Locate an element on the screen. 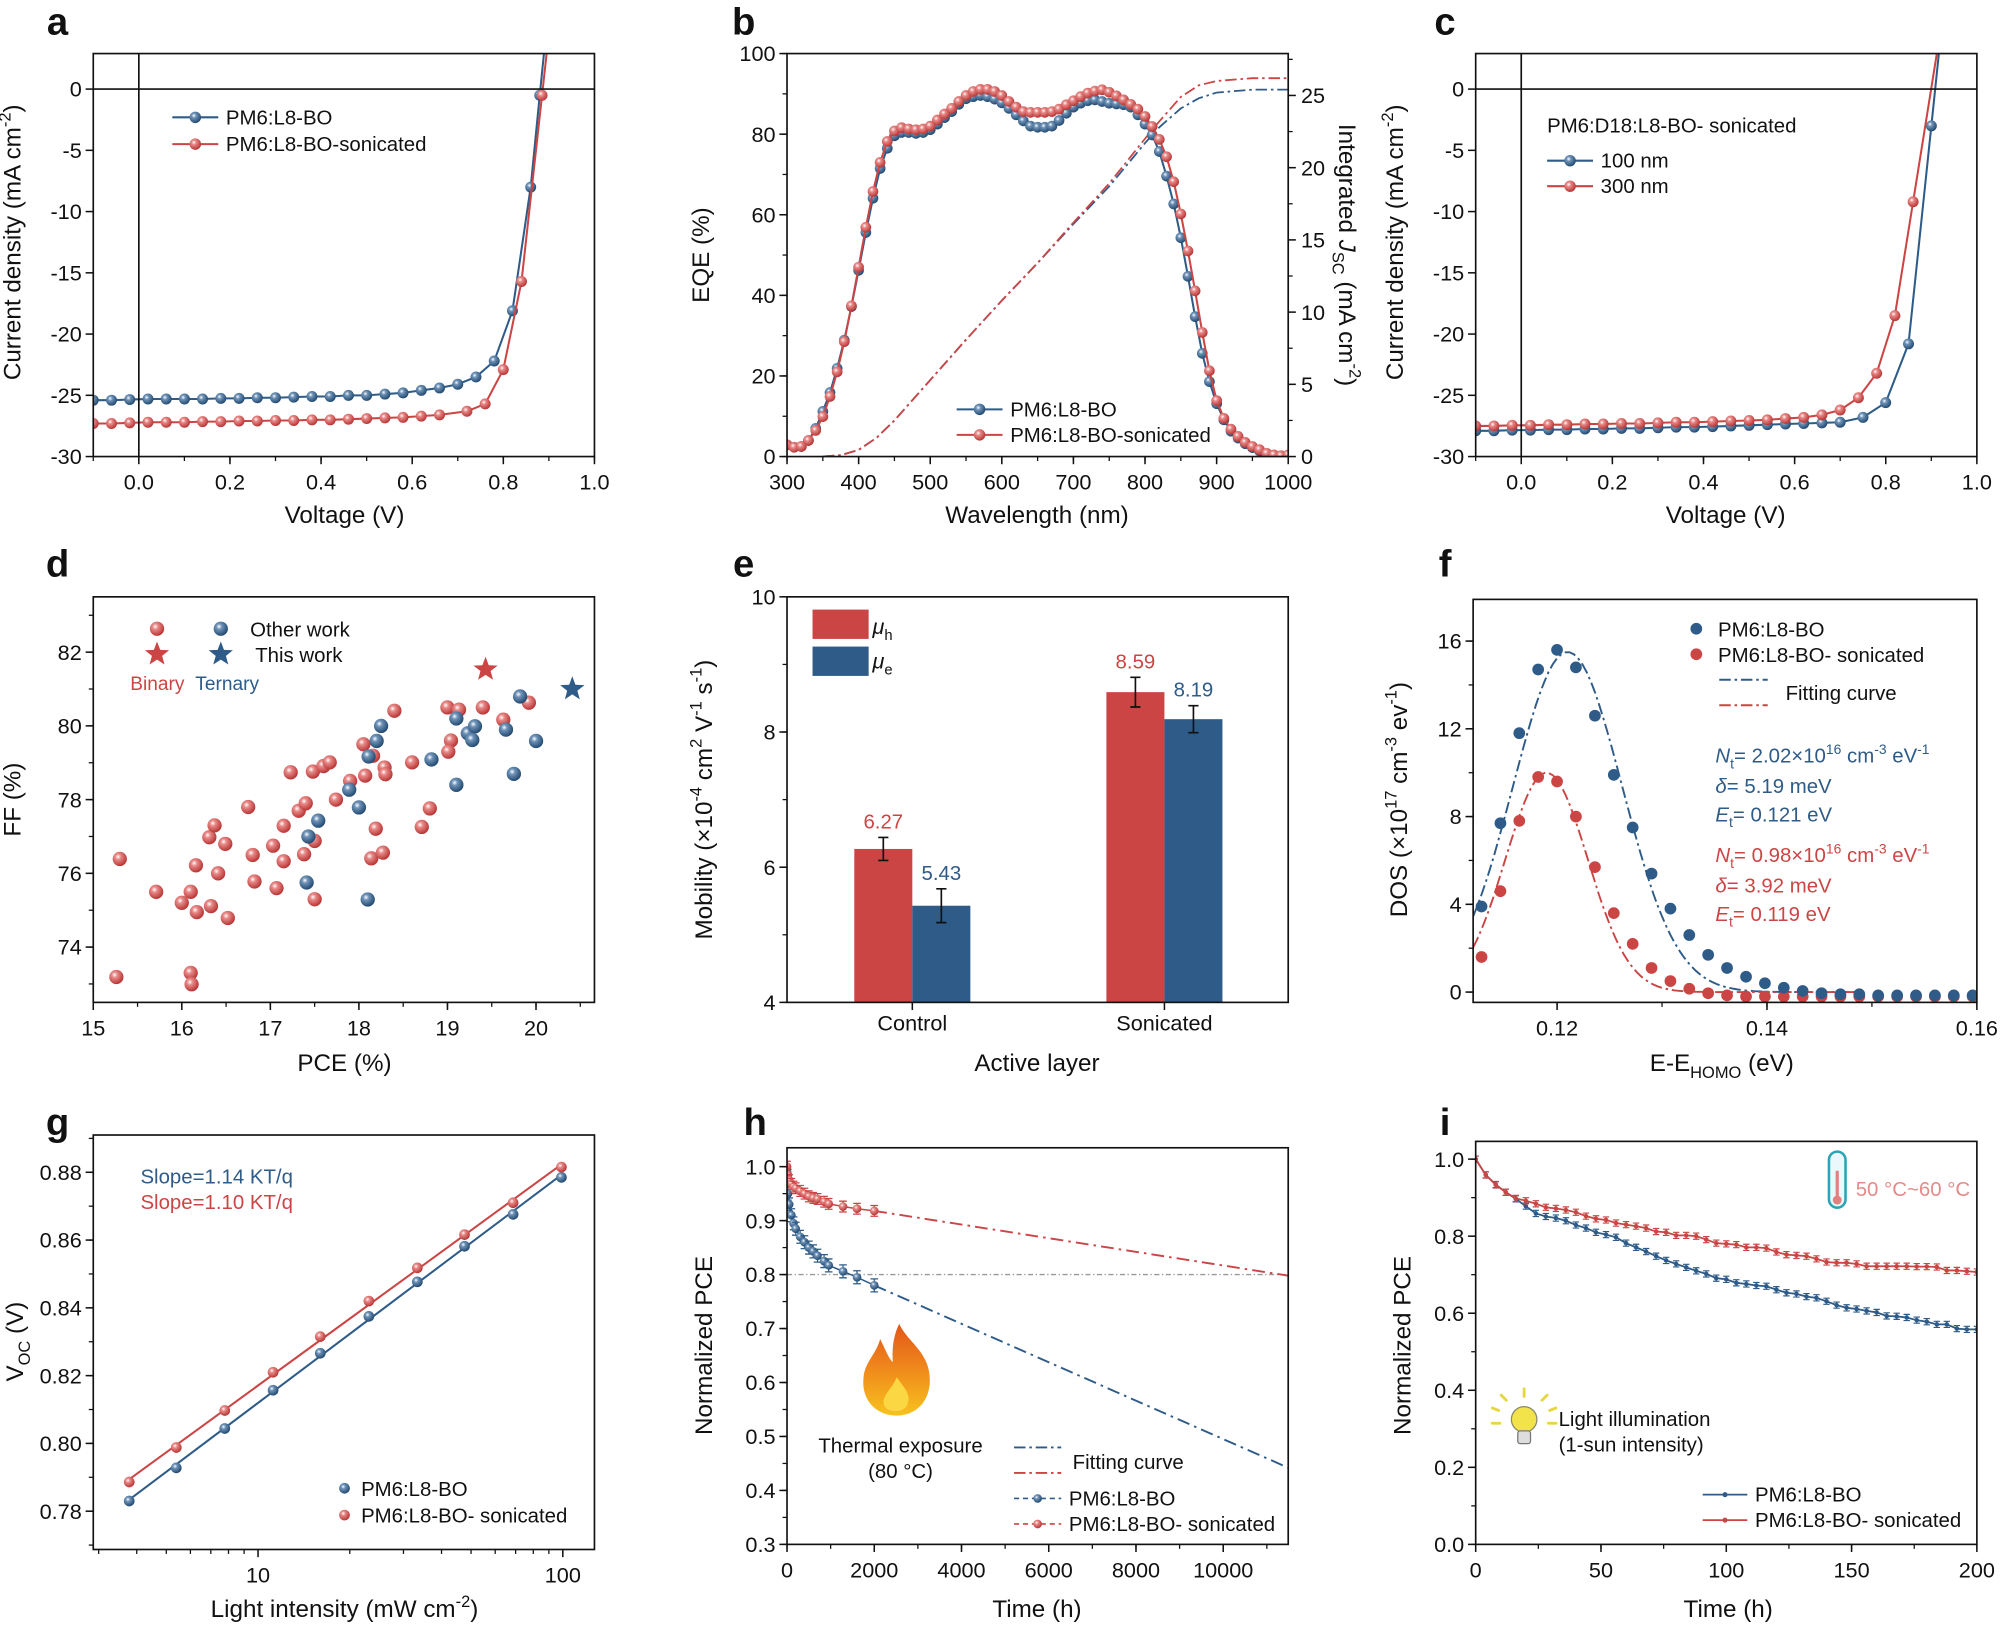 This screenshot has width=2000, height=1626. fit-parameter: δ= 3.92 meV is located at coordinates (1773, 887).